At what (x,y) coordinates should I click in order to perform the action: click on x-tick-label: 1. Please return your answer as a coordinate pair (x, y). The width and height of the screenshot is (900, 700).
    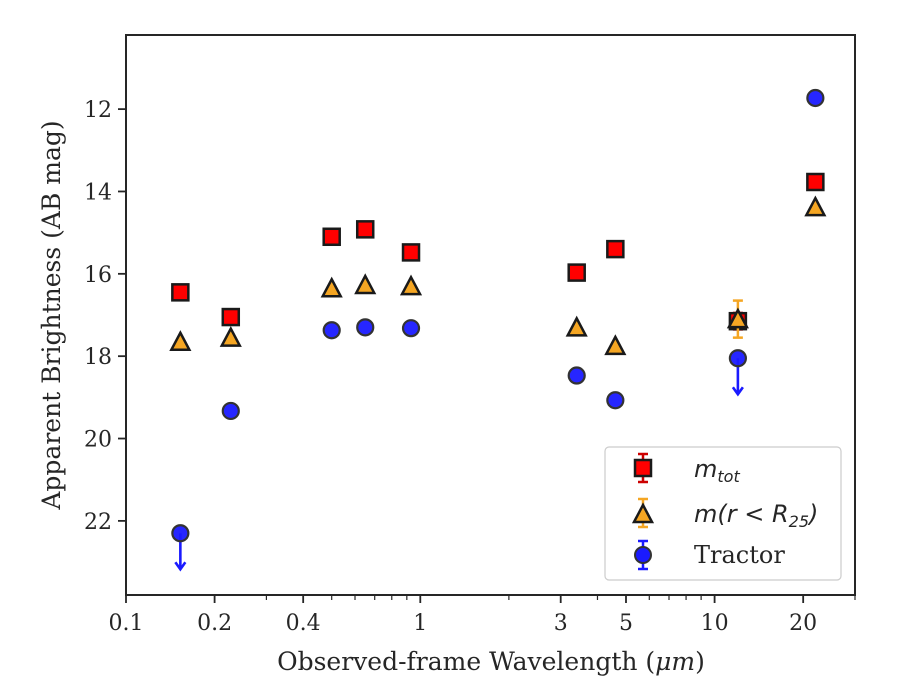
    Looking at the image, I should click on (420, 623).